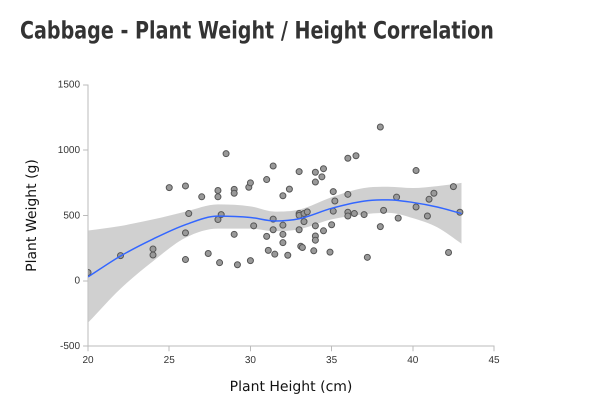 This screenshot has width=594, height=414. What do you see at coordinates (494, 360) in the screenshot?
I see `x-tick-label: 45` at bounding box center [494, 360].